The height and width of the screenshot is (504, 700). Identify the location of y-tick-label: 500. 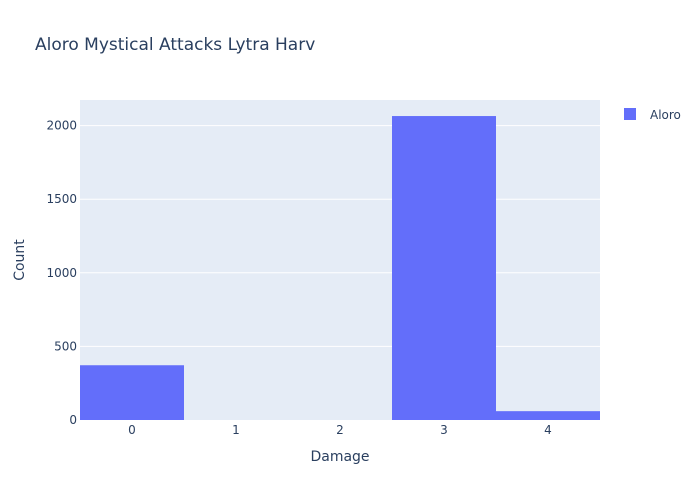
(65, 346).